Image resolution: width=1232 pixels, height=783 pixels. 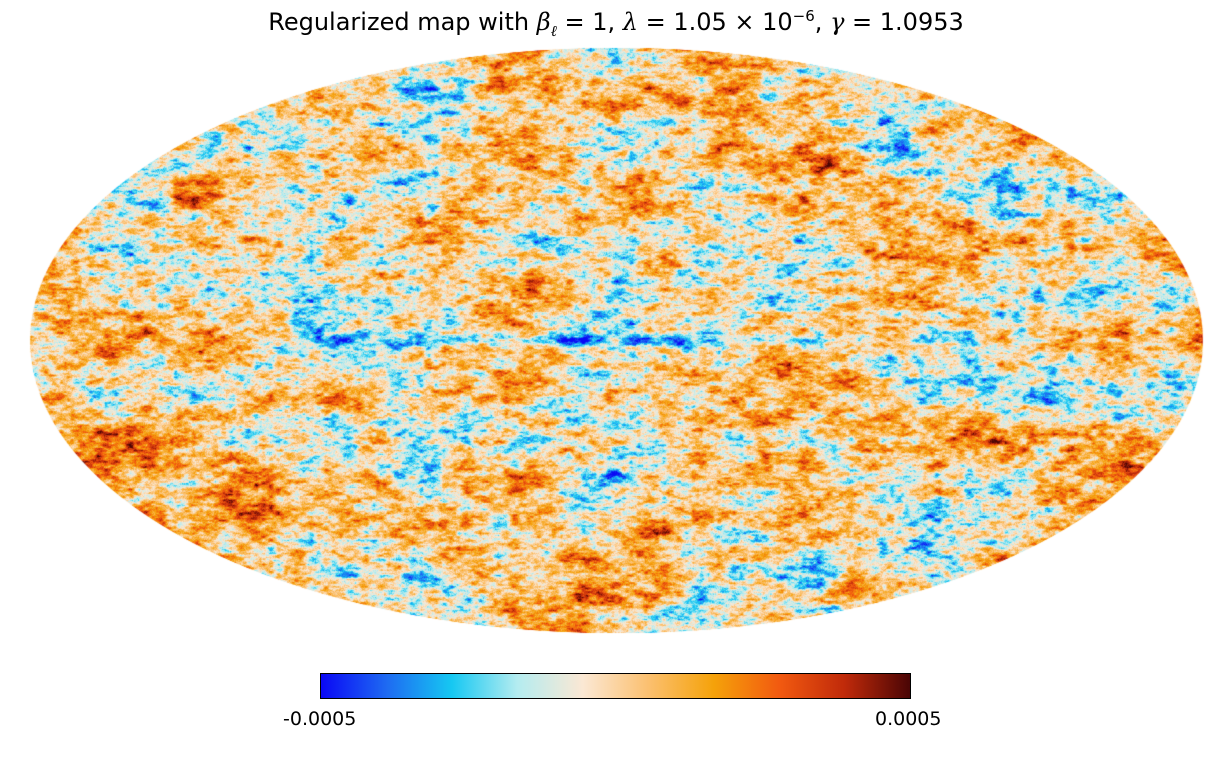 I want to click on gamma-symbol: γ, so click(x=837, y=22).